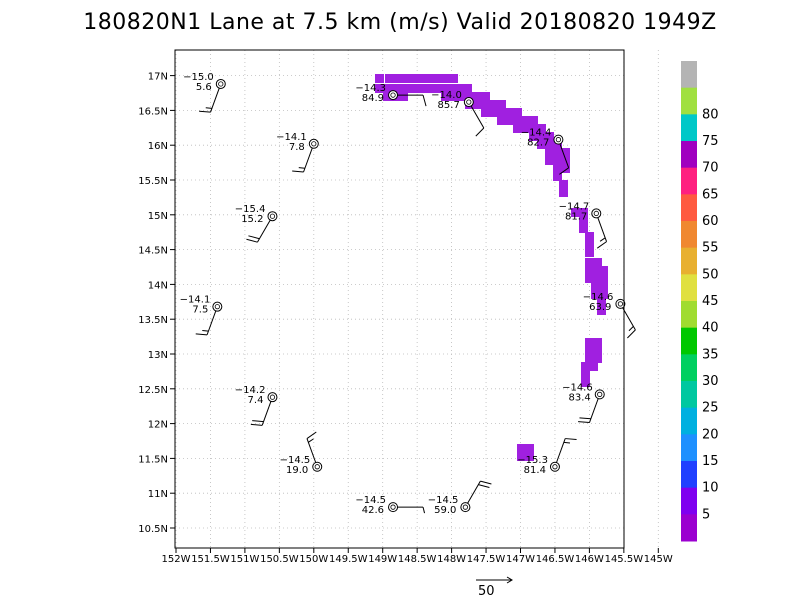  I want to click on x-tick-label: 145.5W, so click(624, 559).